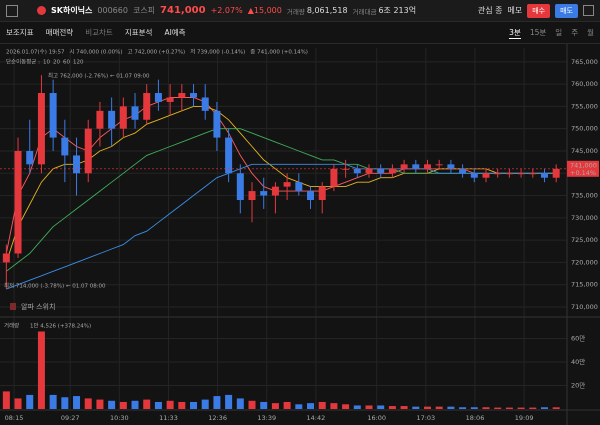  What do you see at coordinates (295, 11) in the screenshot?
I see `volume-label: 거래량` at bounding box center [295, 11].